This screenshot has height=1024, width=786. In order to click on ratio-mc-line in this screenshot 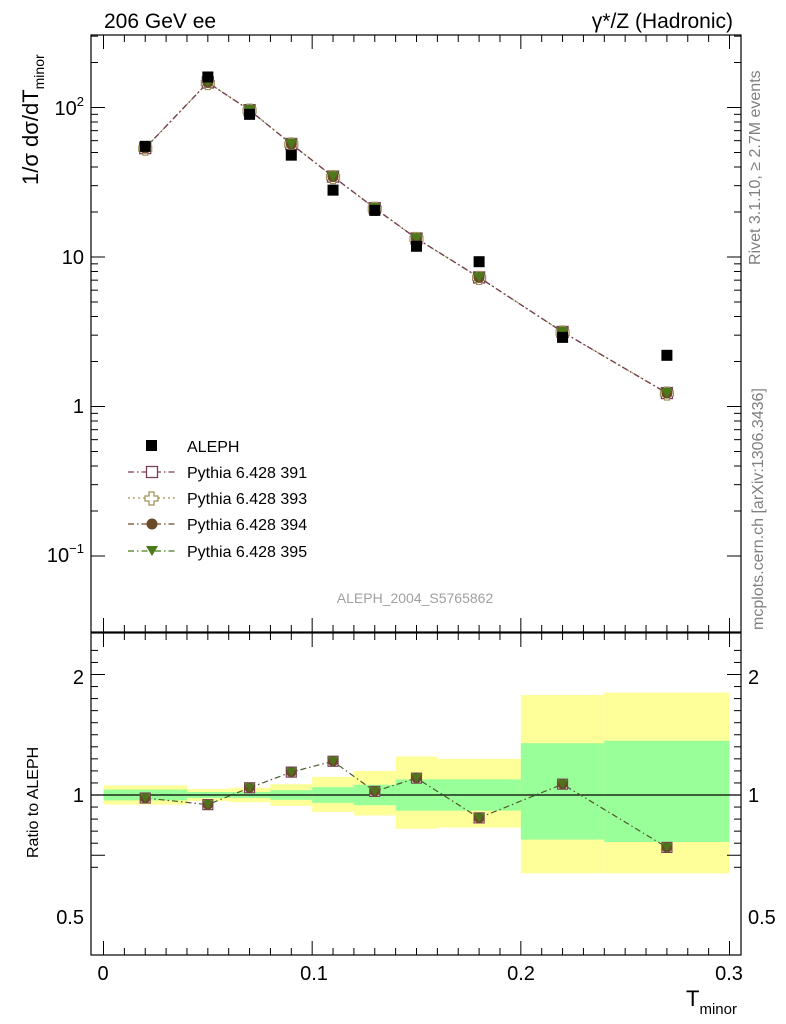, I will do `click(406, 804)`.